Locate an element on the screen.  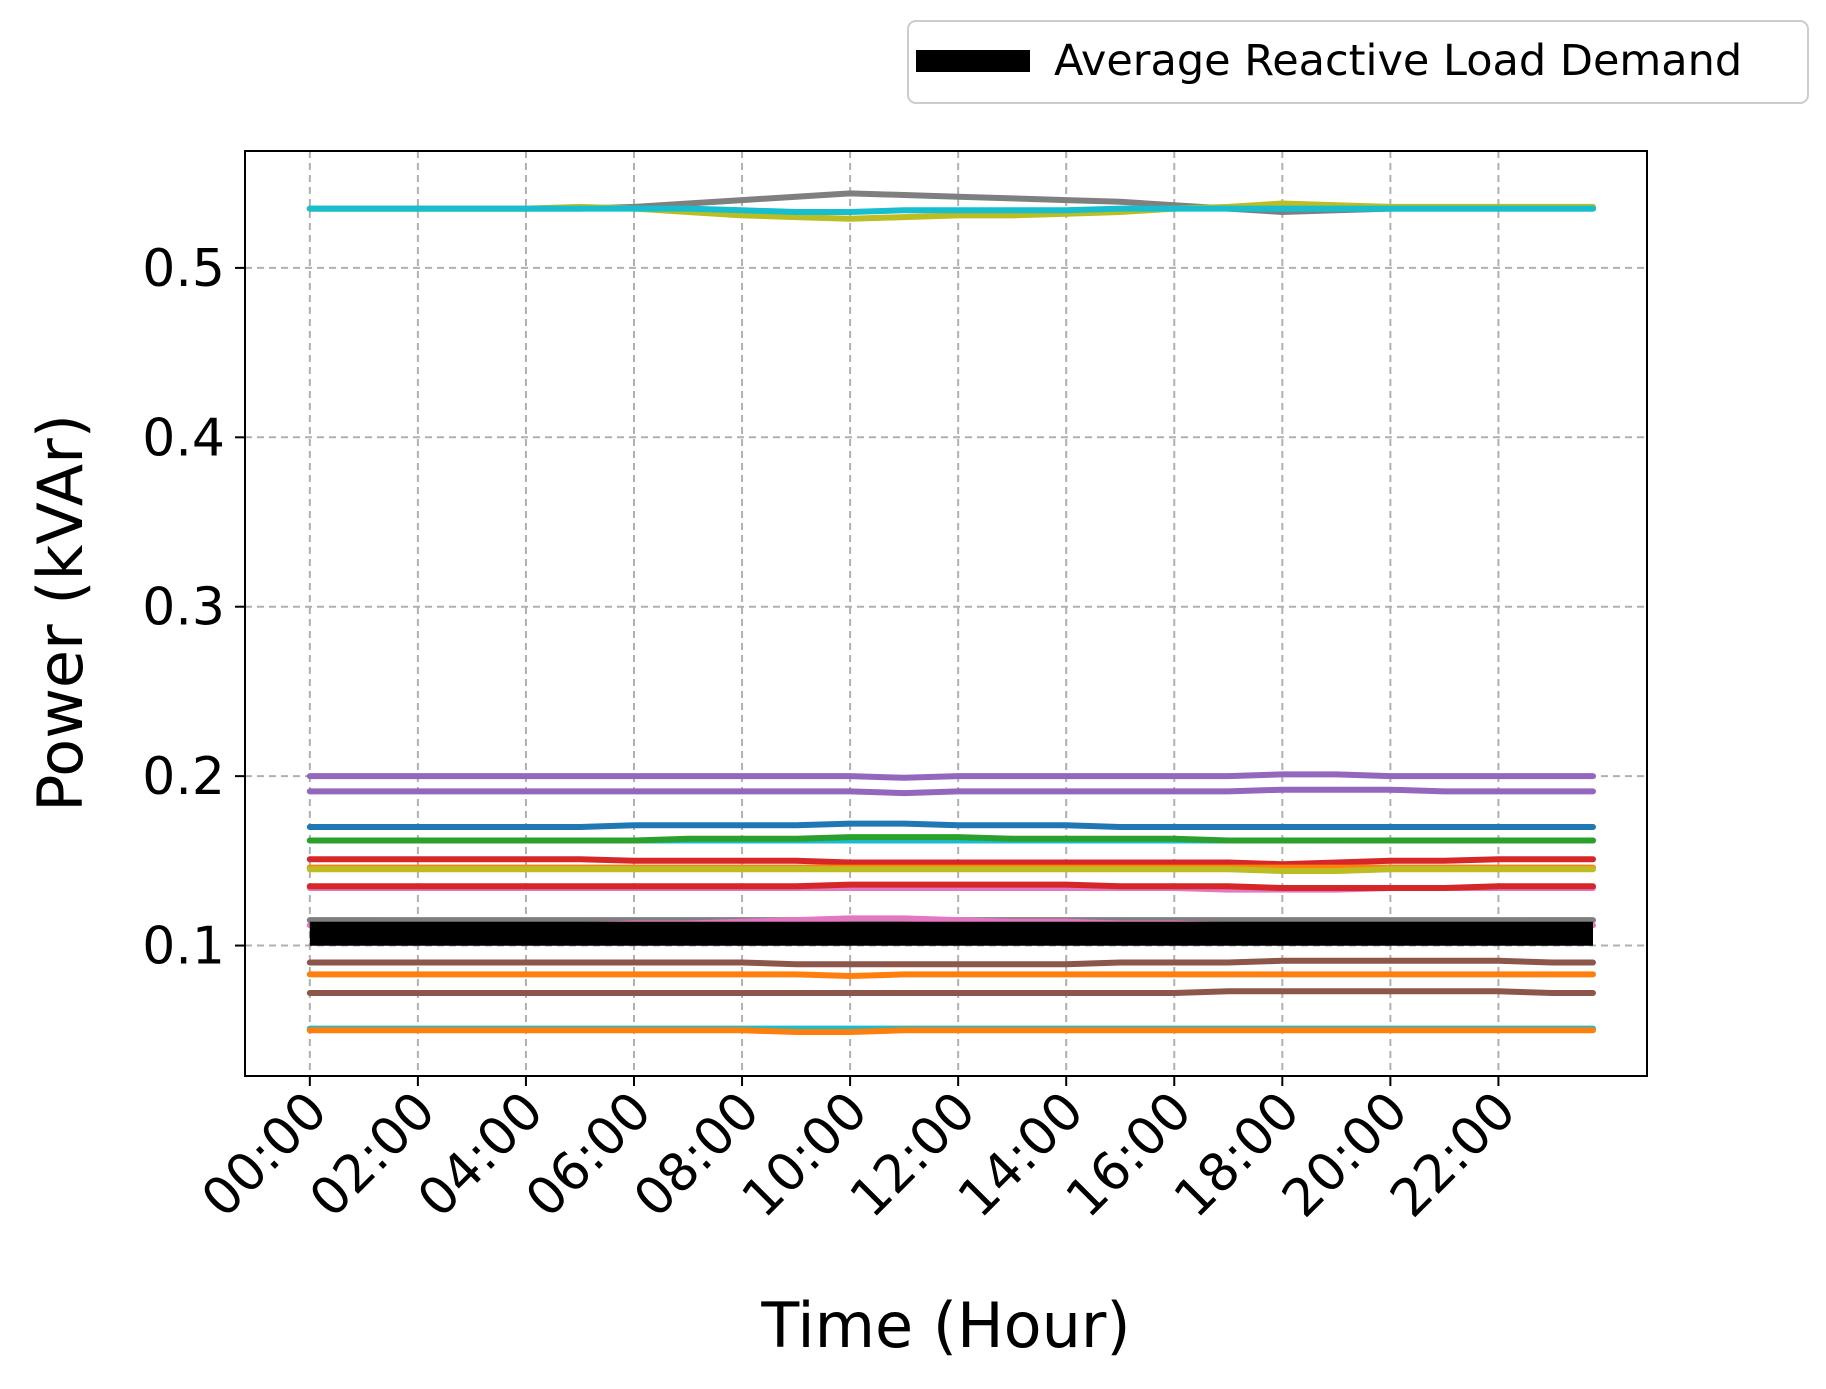
legend-frame is located at coordinates (1358, 62).